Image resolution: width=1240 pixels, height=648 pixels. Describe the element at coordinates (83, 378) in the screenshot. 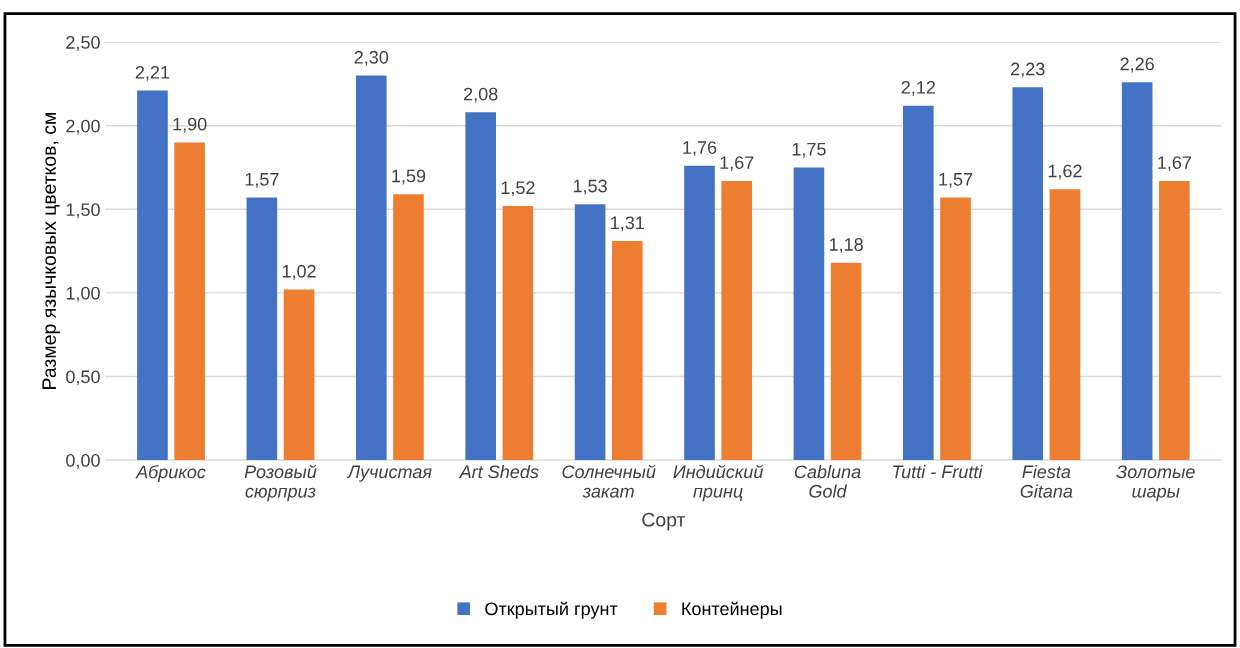

I see `y-tick-label: 0,50` at that location.